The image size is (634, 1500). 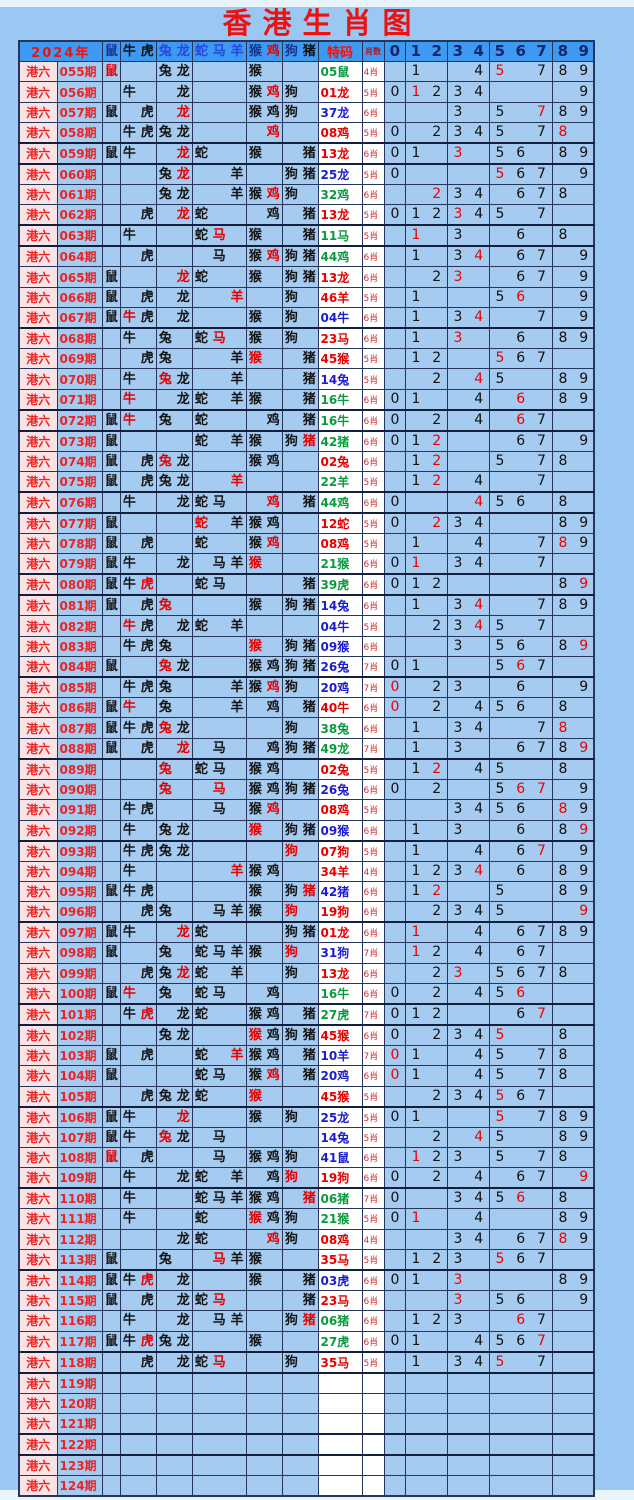 I want to click on zodiac-cell: 虎, so click(x=138, y=482).